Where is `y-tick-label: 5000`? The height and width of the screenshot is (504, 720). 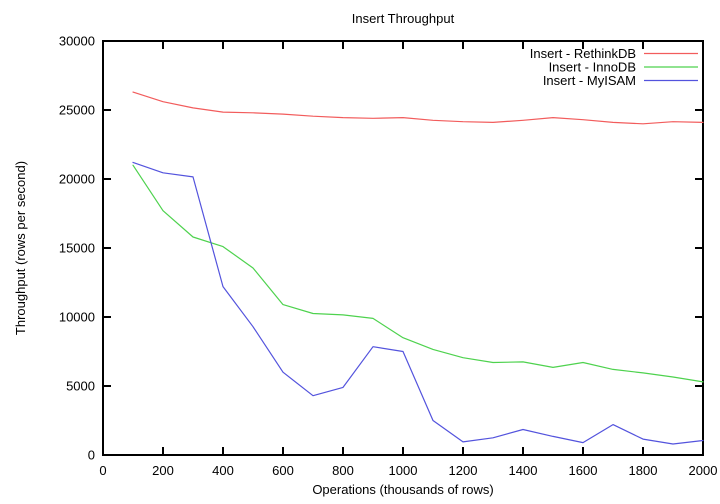 y-tick-label: 5000 is located at coordinates (80, 386).